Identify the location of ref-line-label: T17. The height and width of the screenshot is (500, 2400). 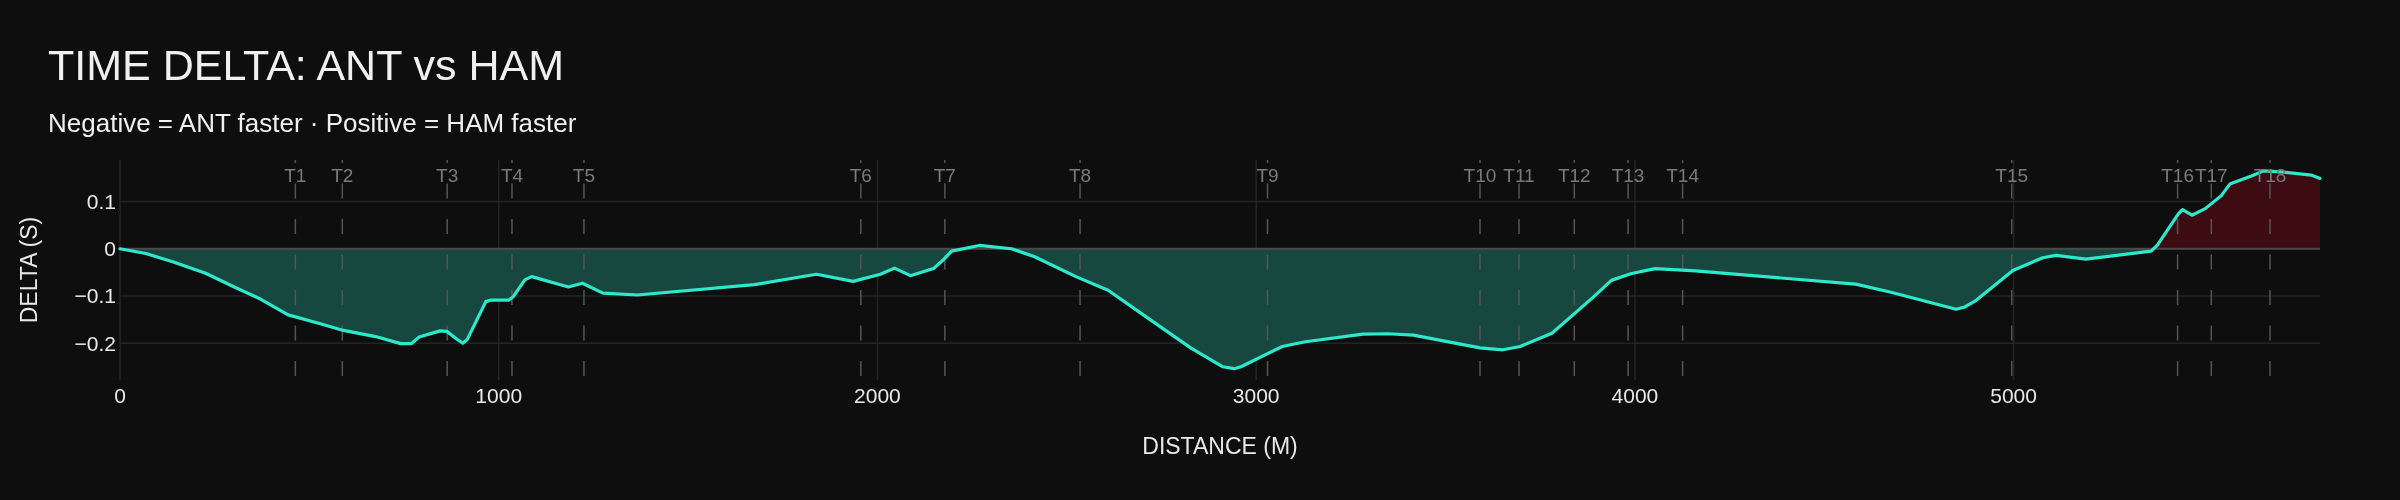
(2211, 175).